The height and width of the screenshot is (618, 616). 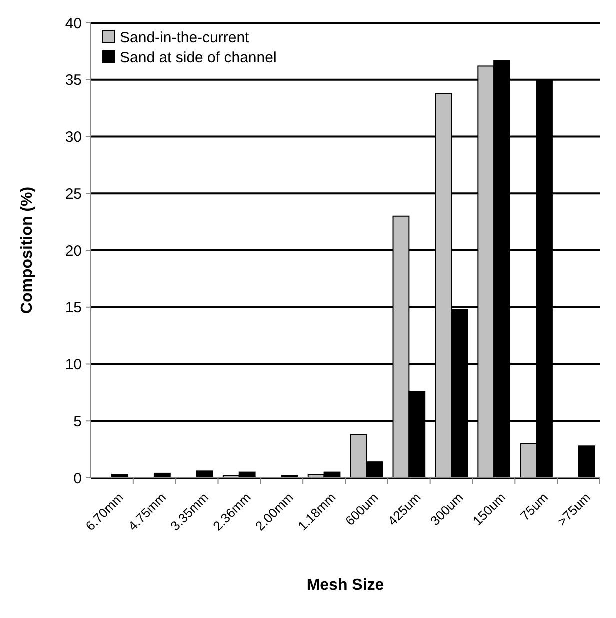 What do you see at coordinates (345, 585) in the screenshot?
I see `x-axis-title: Mesh Size` at bounding box center [345, 585].